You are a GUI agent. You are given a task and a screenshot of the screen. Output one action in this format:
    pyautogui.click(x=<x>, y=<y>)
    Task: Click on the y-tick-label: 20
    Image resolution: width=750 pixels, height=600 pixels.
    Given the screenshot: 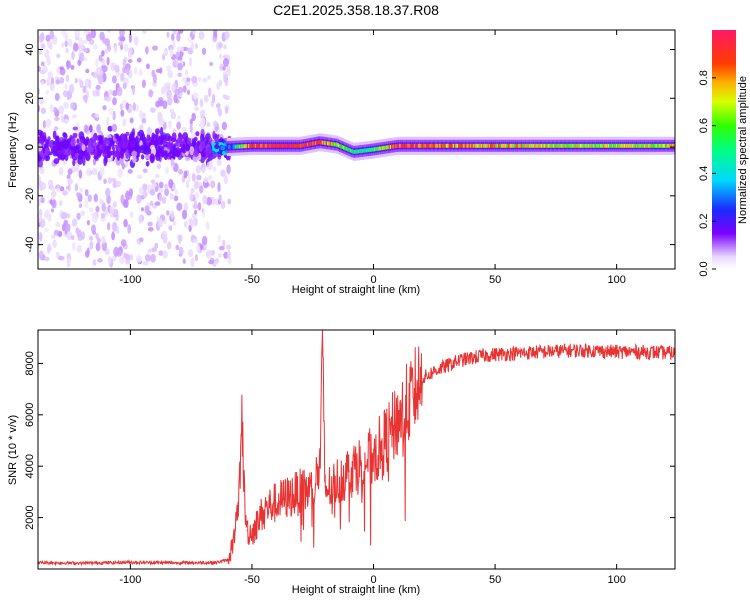 What is the action you would take?
    pyautogui.click(x=30, y=98)
    